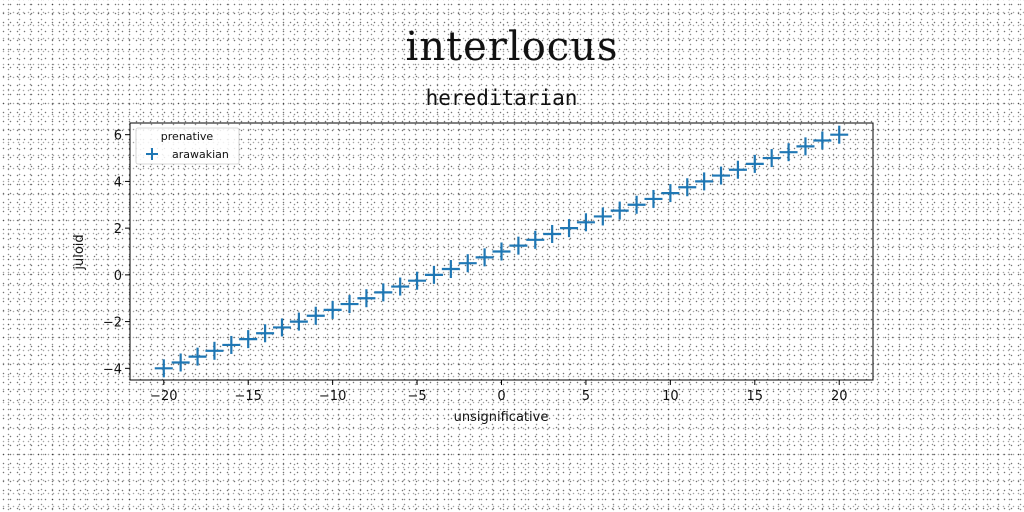  I want to click on x-tick-label: −15, so click(247, 396).